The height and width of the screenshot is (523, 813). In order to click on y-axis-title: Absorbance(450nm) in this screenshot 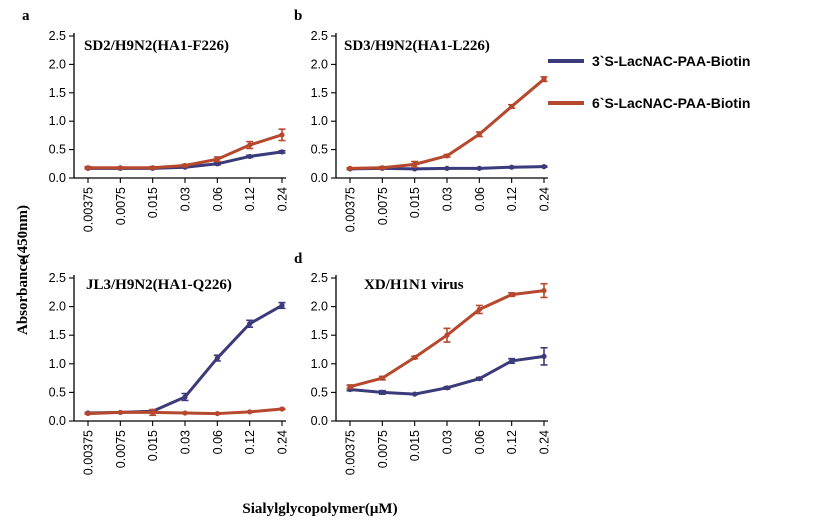, I will do `click(23, 270)`.